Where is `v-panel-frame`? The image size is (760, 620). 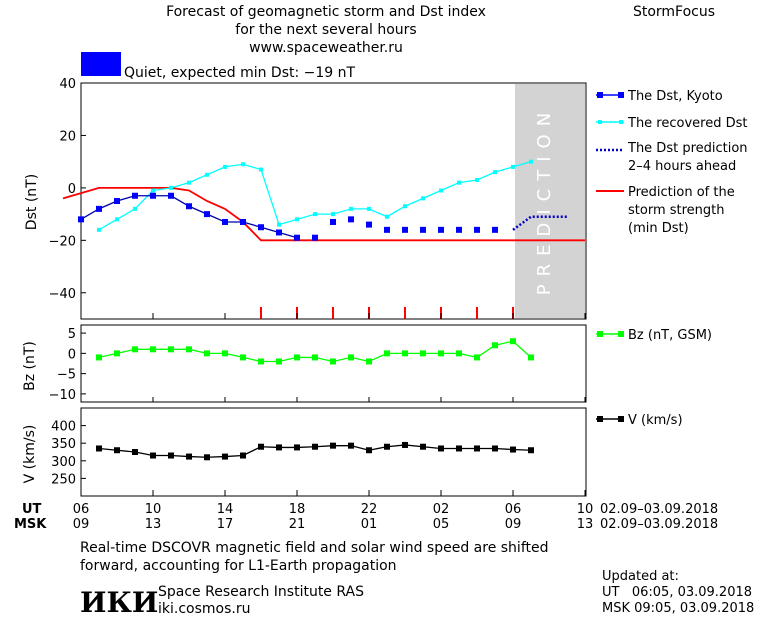
v-panel-frame is located at coordinates (333, 452).